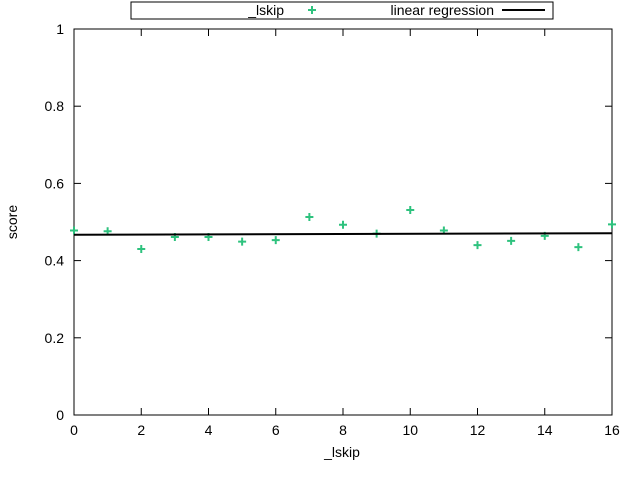 The width and height of the screenshot is (640, 480). Describe the element at coordinates (443, 10) in the screenshot. I see `legend-label-line: linear regression` at that location.